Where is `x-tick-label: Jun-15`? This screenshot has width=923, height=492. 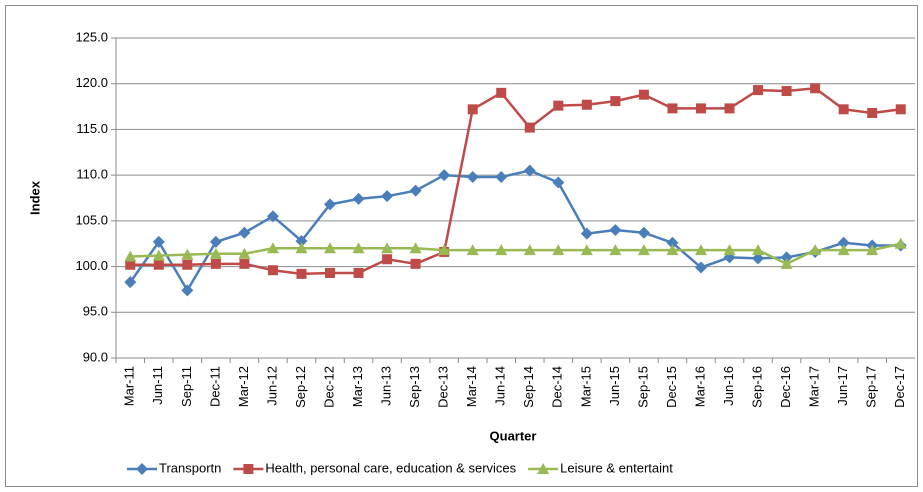
x-tick-label: Jun-15 is located at coordinates (614, 386).